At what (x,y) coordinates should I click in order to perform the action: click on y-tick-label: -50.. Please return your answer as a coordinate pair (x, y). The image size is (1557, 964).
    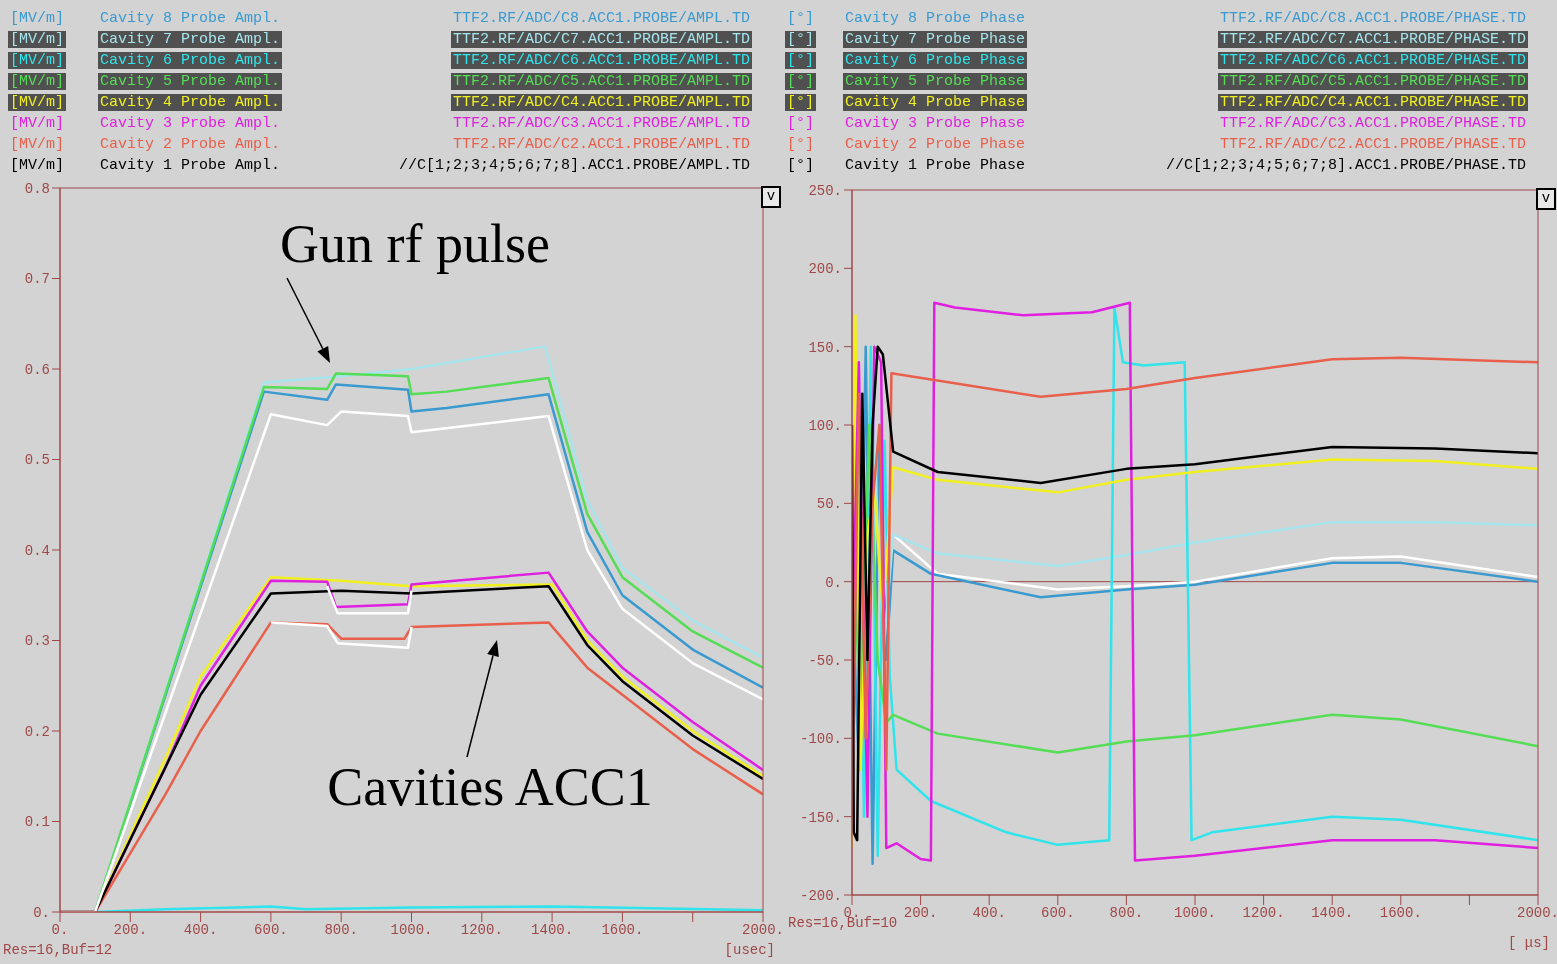
    Looking at the image, I should click on (825, 660).